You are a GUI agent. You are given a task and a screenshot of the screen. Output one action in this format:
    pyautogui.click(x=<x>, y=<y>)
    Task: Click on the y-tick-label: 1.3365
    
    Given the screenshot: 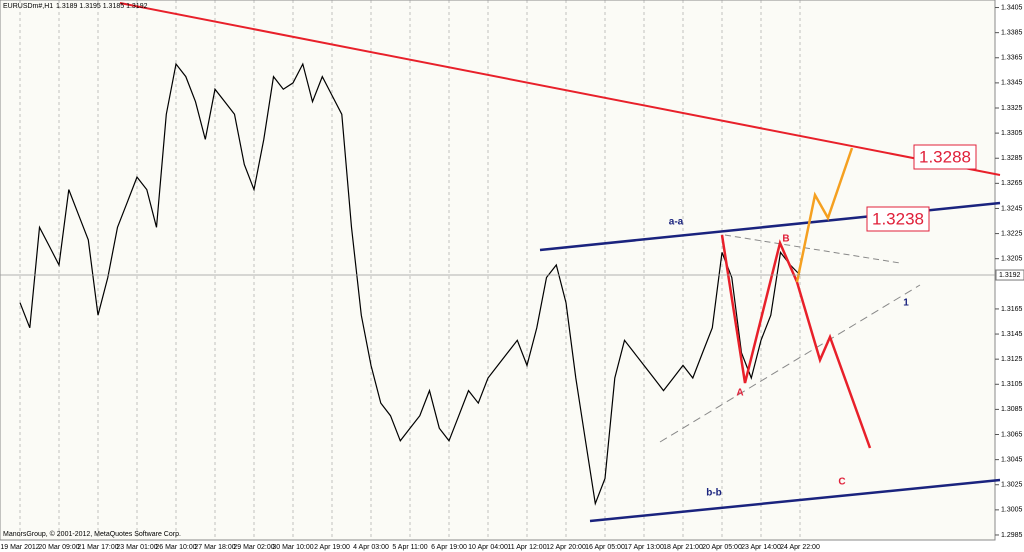 What is the action you would take?
    pyautogui.click(x=1012, y=58)
    